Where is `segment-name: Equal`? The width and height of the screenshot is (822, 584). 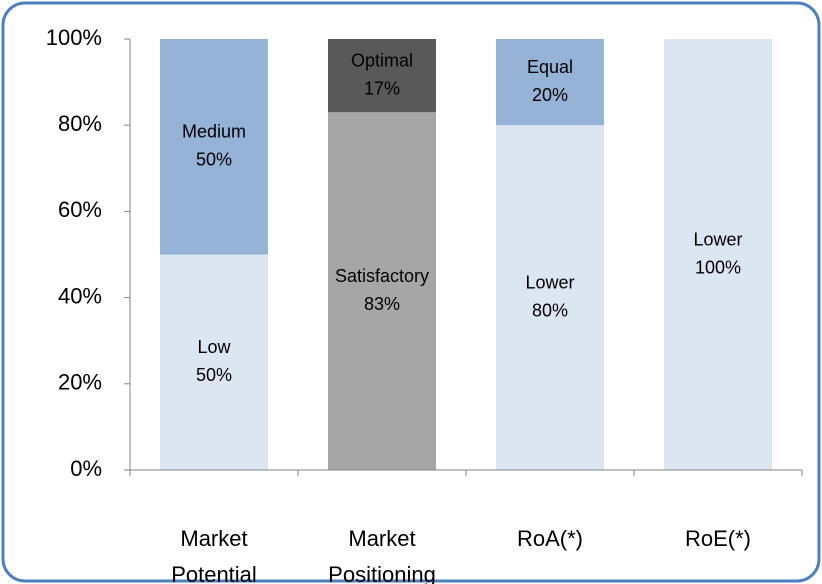
segment-name: Equal is located at coordinates (550, 67).